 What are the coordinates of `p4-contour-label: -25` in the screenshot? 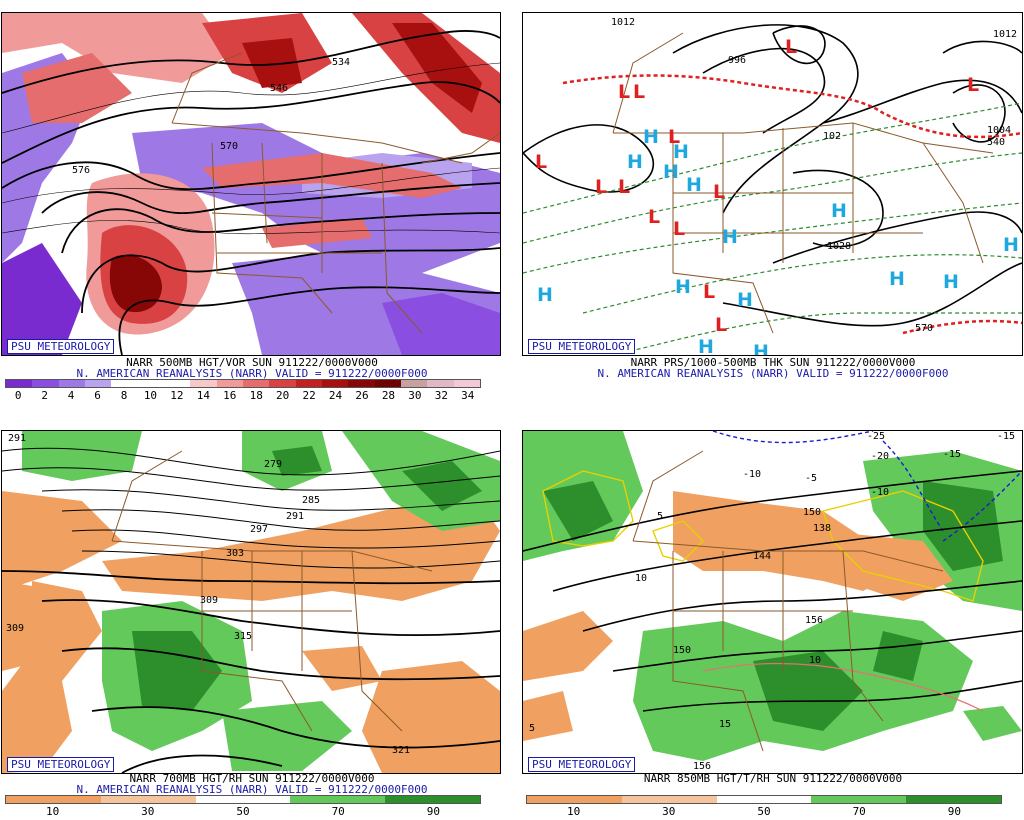 It's located at (876, 436).